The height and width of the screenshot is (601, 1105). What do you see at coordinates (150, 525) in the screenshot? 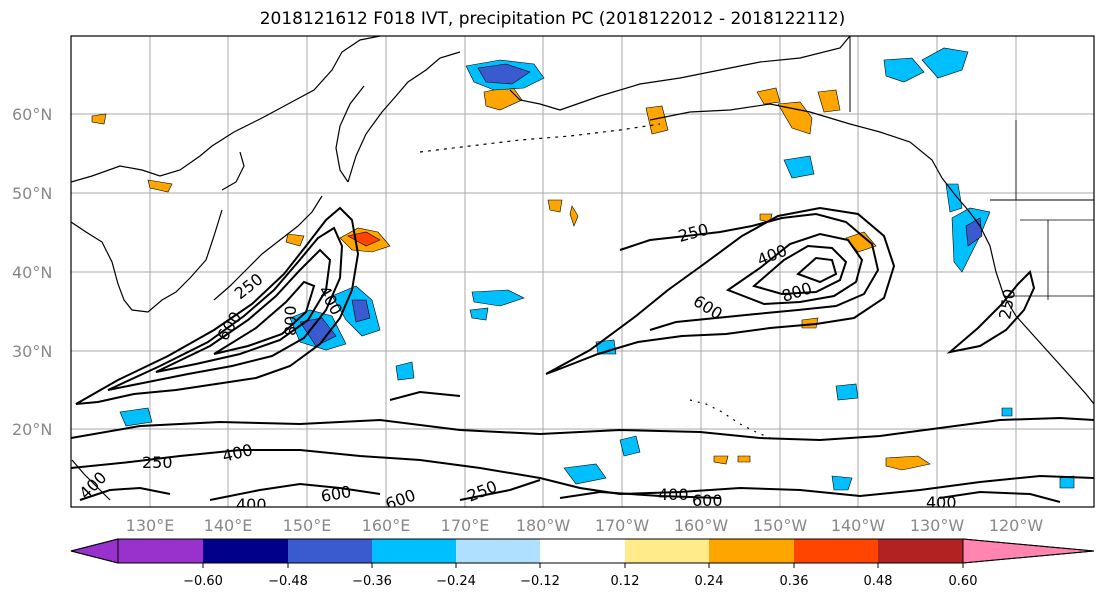
I see `lon-label: 130°E` at bounding box center [150, 525].